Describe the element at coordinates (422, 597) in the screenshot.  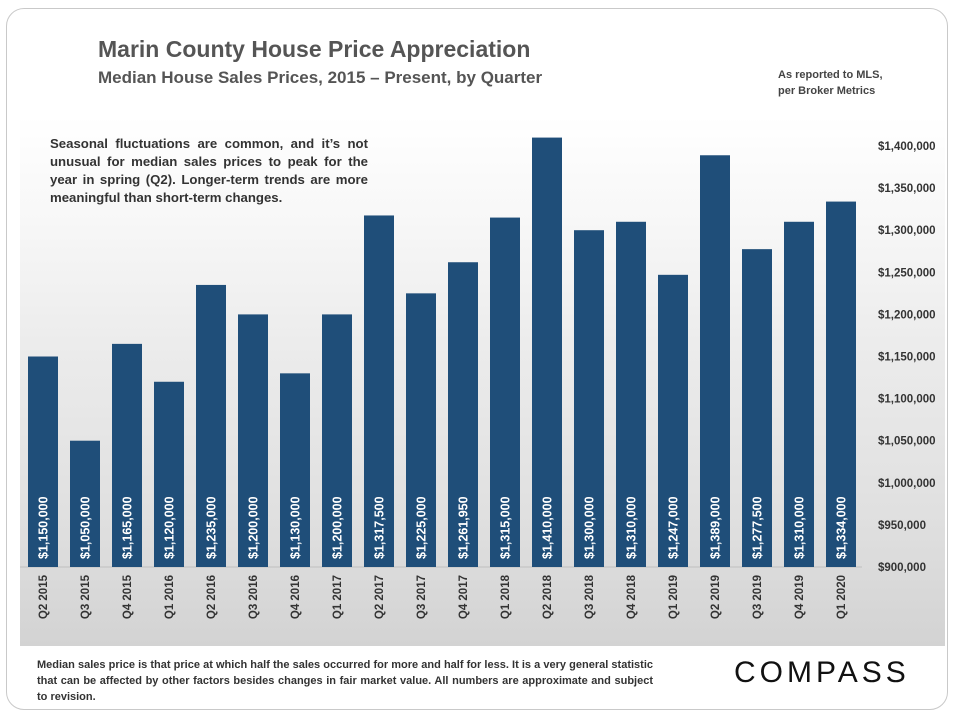
I see `x-tick-label: Q3 2017` at that location.